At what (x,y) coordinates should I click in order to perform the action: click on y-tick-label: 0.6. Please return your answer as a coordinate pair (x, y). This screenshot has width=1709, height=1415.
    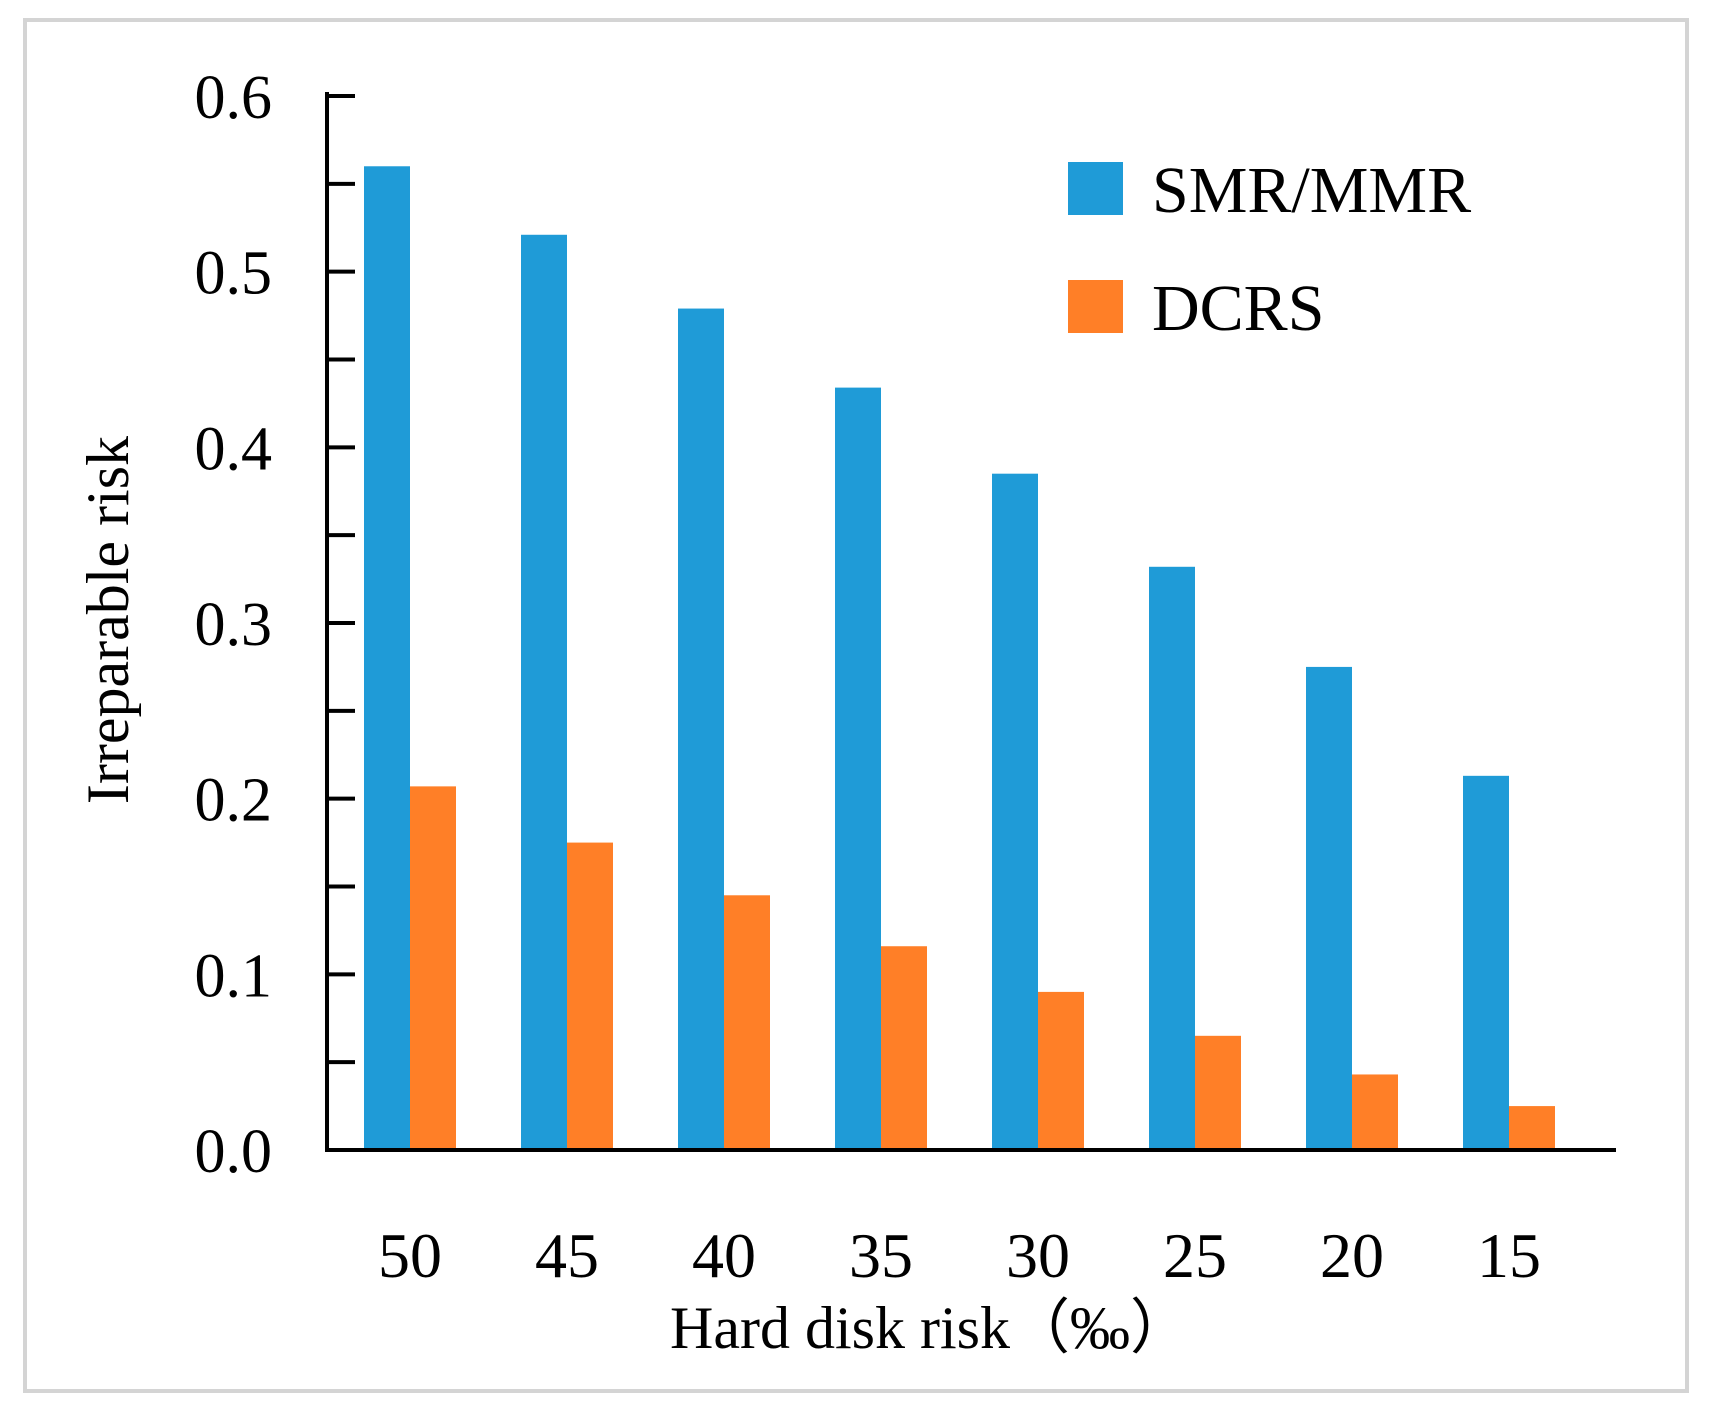
    Looking at the image, I should click on (234, 98).